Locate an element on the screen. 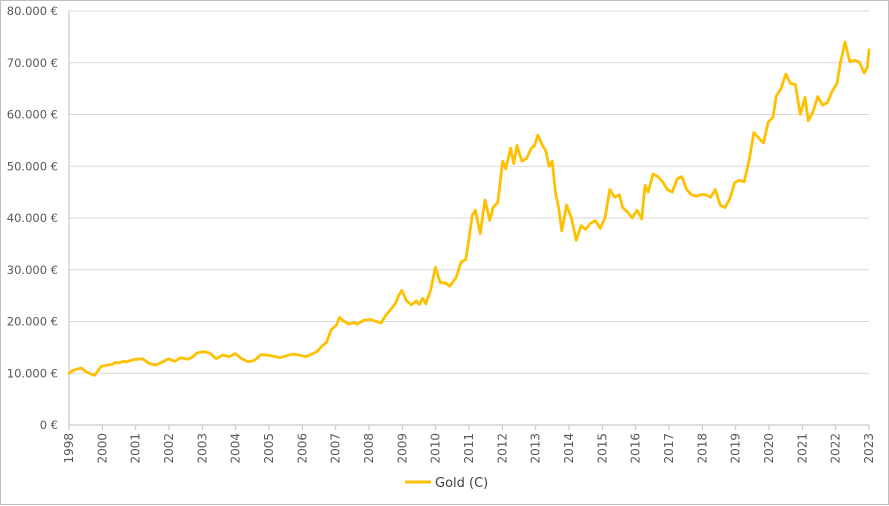 This screenshot has width=889, height=506. x-tick-label: 2015 is located at coordinates (602, 448).